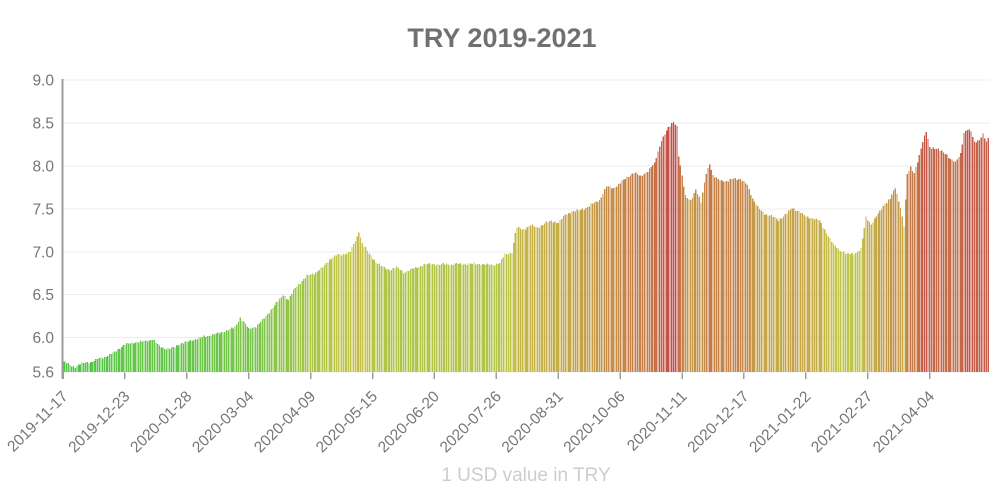 This screenshot has height=500, width=1000. Describe the element at coordinates (43, 338) in the screenshot. I see `y-axis-label: 6.0` at that location.